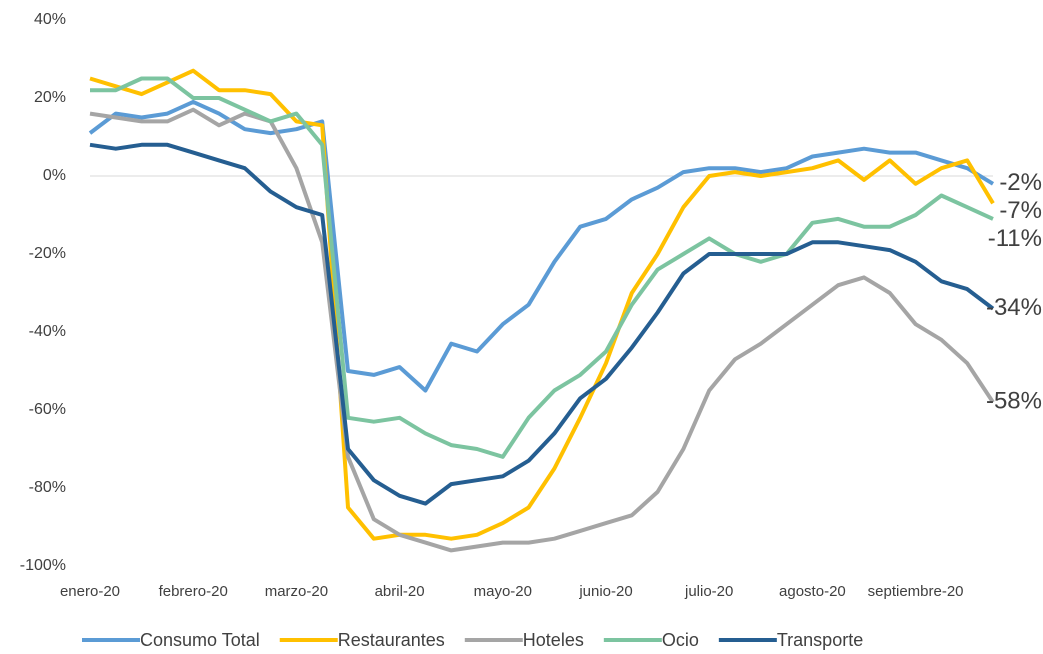  Describe the element at coordinates (916, 591) in the screenshot. I see `x-tick-label: septiembre-20` at that location.